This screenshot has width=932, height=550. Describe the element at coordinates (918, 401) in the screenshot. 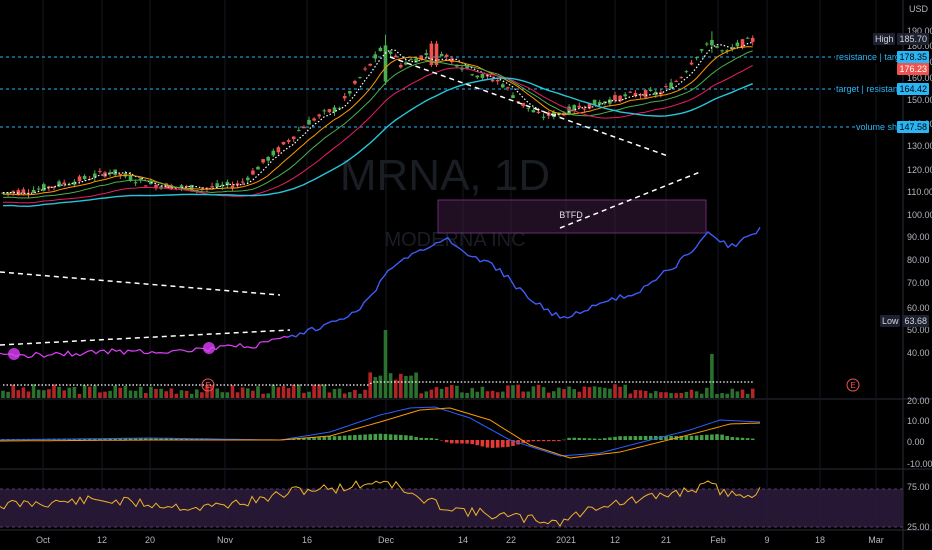

I see `macd-tick-label: 20.00` at that location.